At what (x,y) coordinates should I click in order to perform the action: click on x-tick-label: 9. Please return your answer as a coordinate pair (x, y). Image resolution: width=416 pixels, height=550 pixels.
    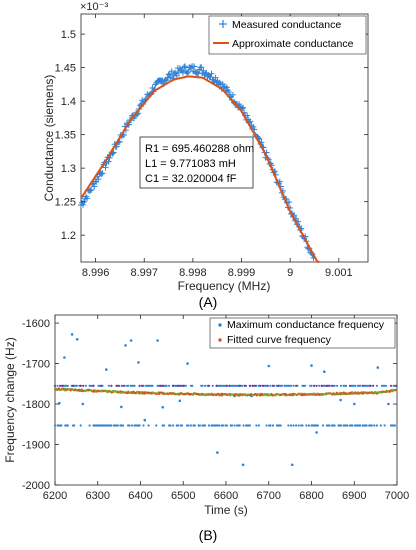
    Looking at the image, I should click on (290, 273).